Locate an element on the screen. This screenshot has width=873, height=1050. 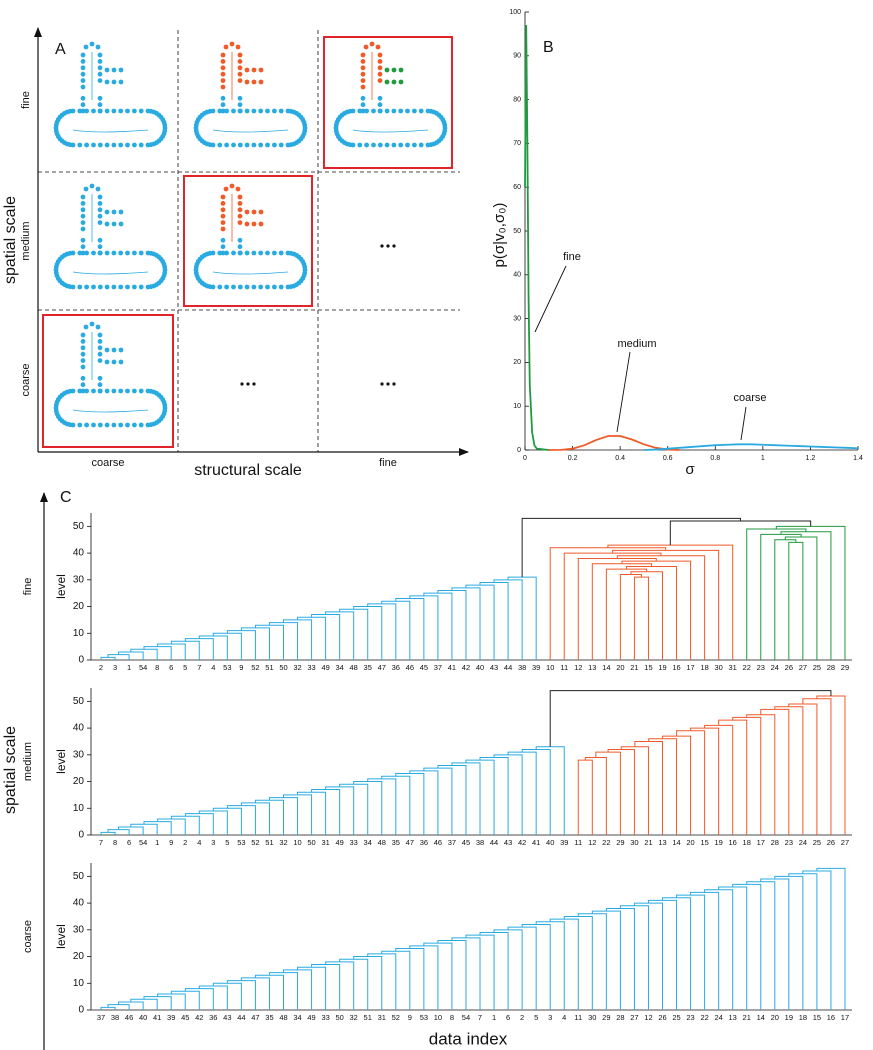
y-tick-label: 10 is located at coordinates (79, 633).